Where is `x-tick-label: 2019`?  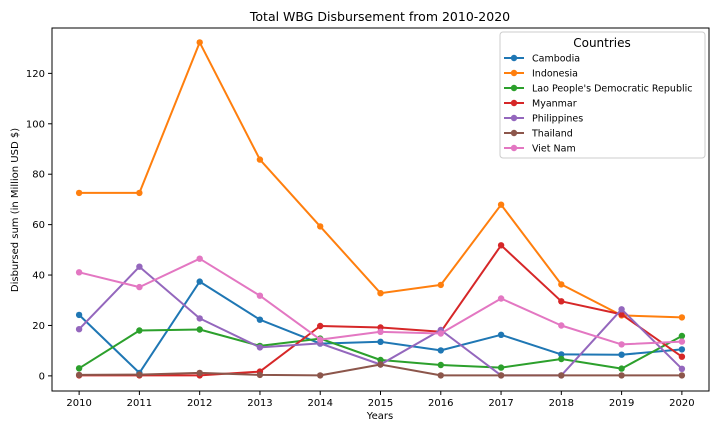 x-tick-label: 2019 is located at coordinates (621, 403).